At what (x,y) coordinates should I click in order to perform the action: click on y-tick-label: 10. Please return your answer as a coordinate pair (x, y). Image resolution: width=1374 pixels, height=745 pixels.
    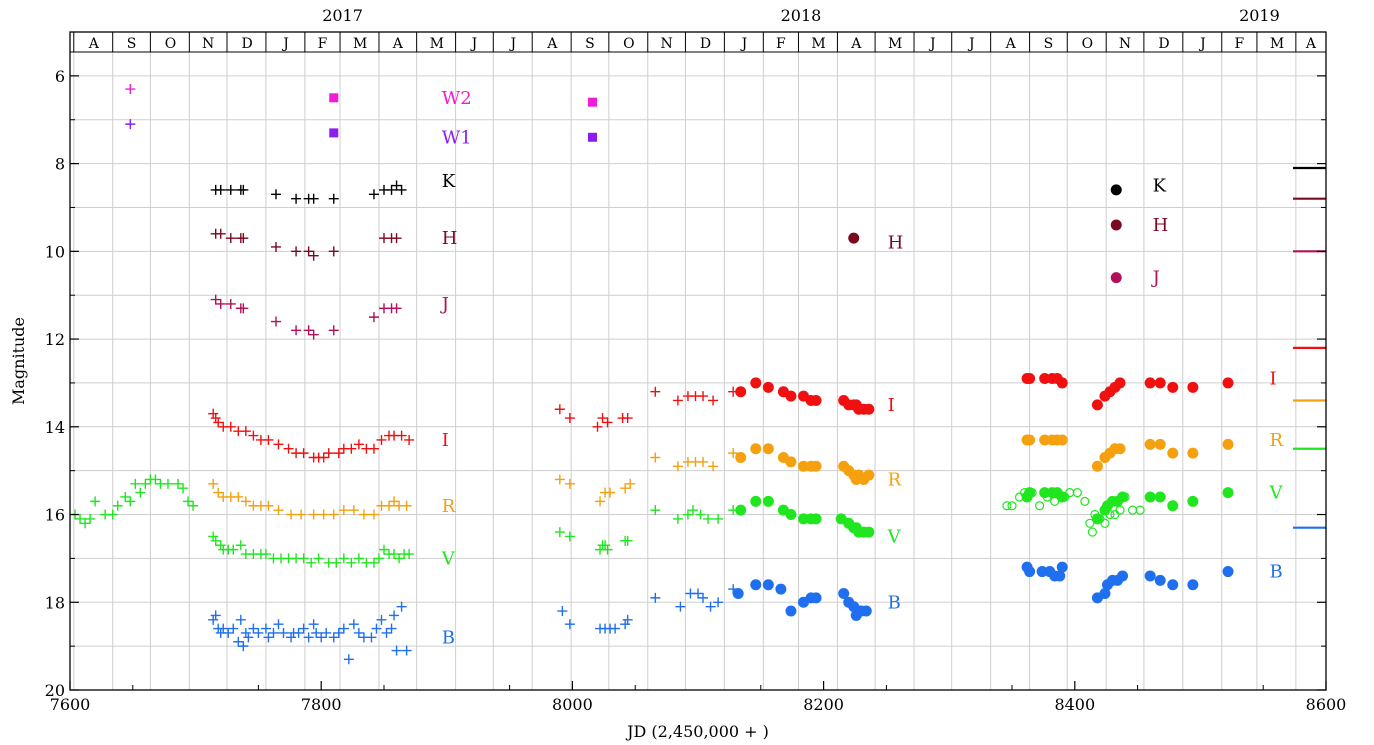
    Looking at the image, I should click on (55, 251).